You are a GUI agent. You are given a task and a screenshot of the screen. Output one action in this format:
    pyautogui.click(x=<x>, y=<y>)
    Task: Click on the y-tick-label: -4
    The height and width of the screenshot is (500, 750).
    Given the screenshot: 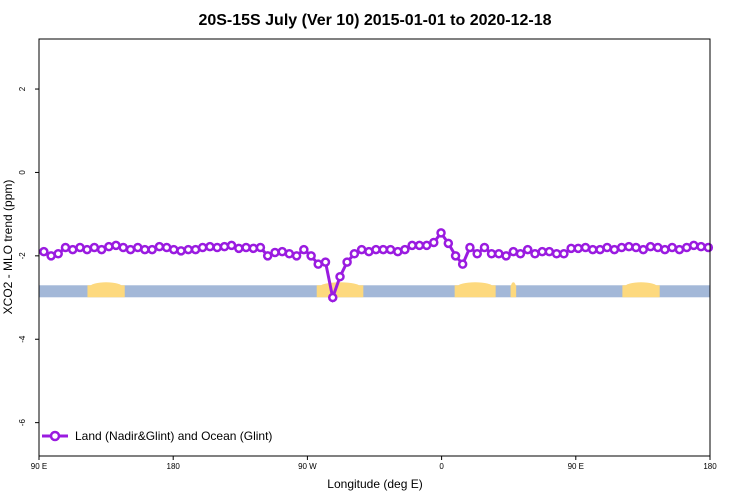 What is the action you would take?
    pyautogui.click(x=22, y=339)
    